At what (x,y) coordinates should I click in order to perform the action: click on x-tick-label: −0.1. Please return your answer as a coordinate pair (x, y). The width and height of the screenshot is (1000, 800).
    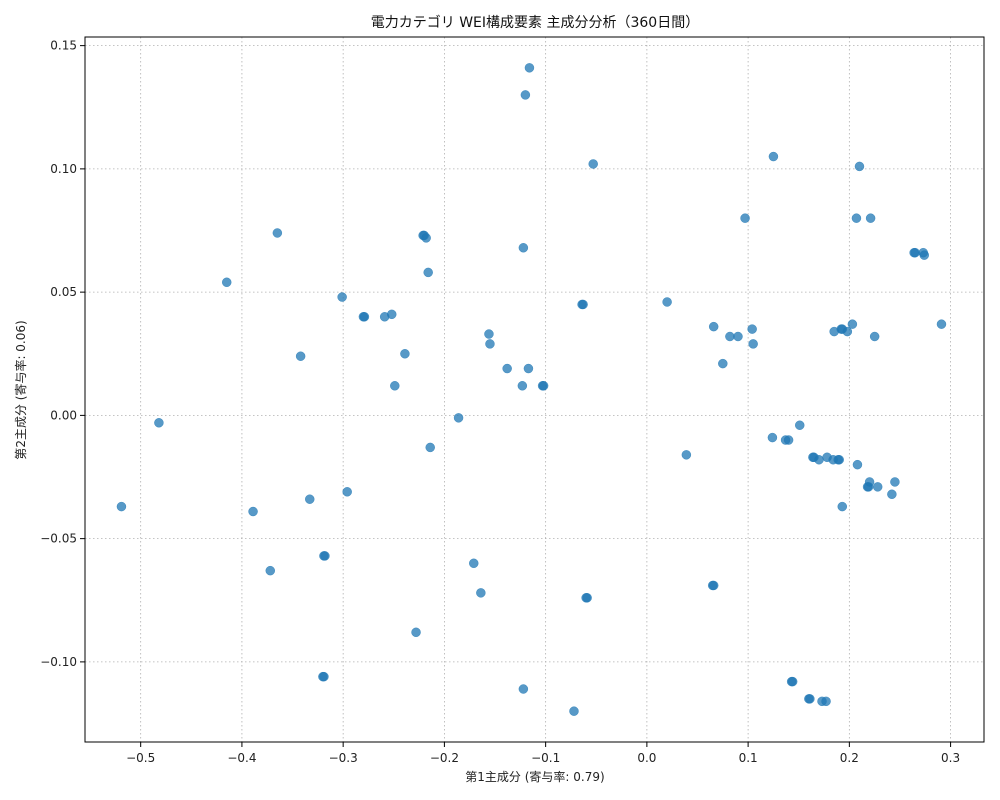
    Looking at the image, I should click on (545, 758).